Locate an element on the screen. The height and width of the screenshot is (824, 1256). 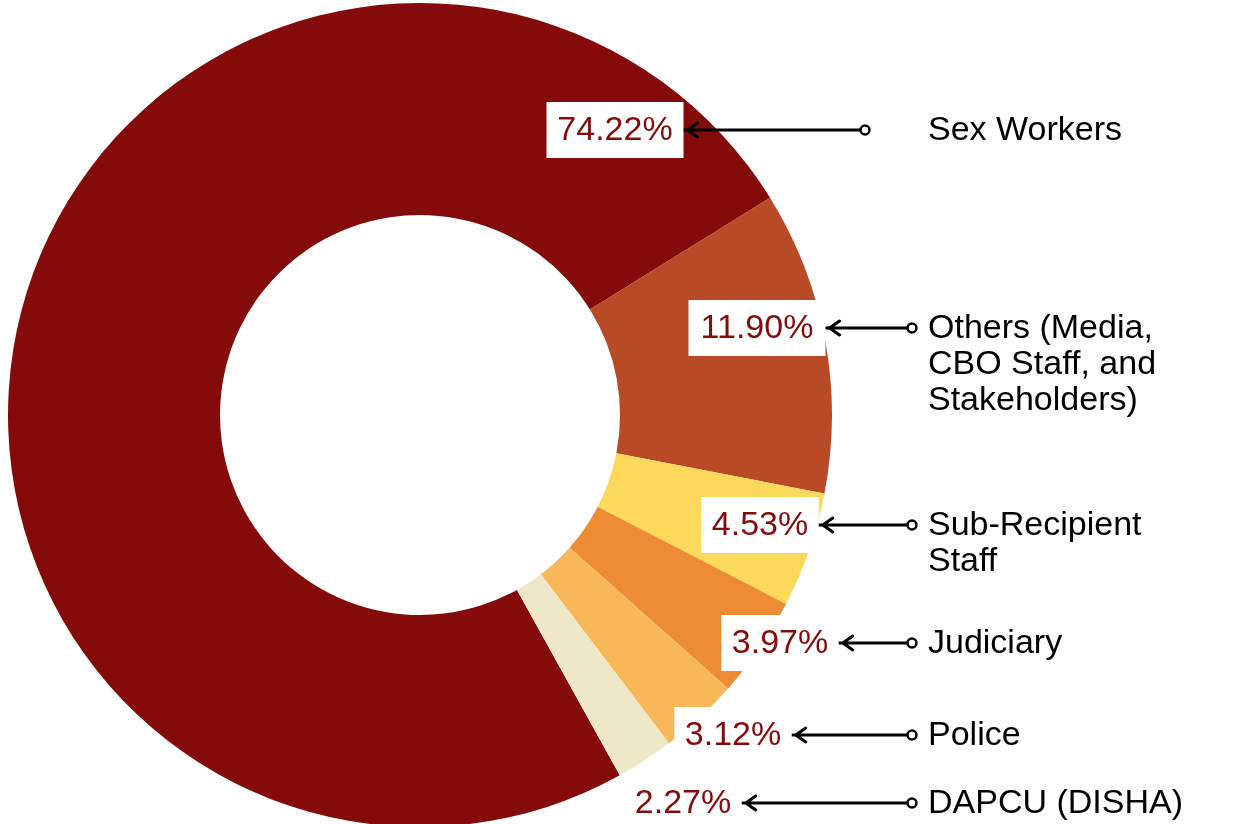
slice-label: Police is located at coordinates (974, 733).